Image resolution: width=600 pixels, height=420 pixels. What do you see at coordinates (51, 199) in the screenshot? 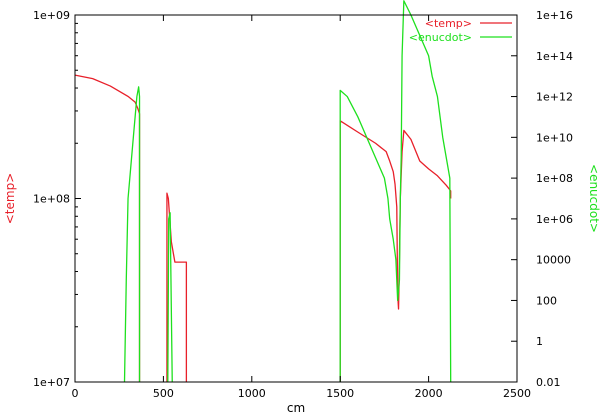
I see `y-left-tick-label: 1e+08` at bounding box center [51, 199].